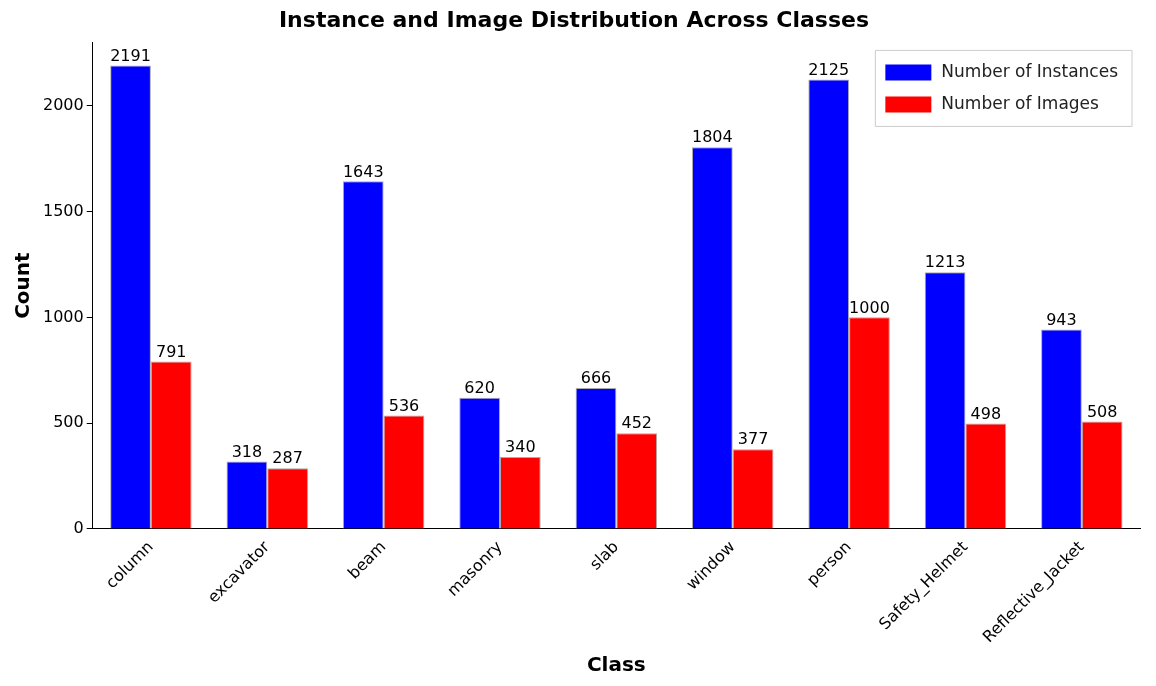  I want to click on data-label: 377, so click(753, 439).